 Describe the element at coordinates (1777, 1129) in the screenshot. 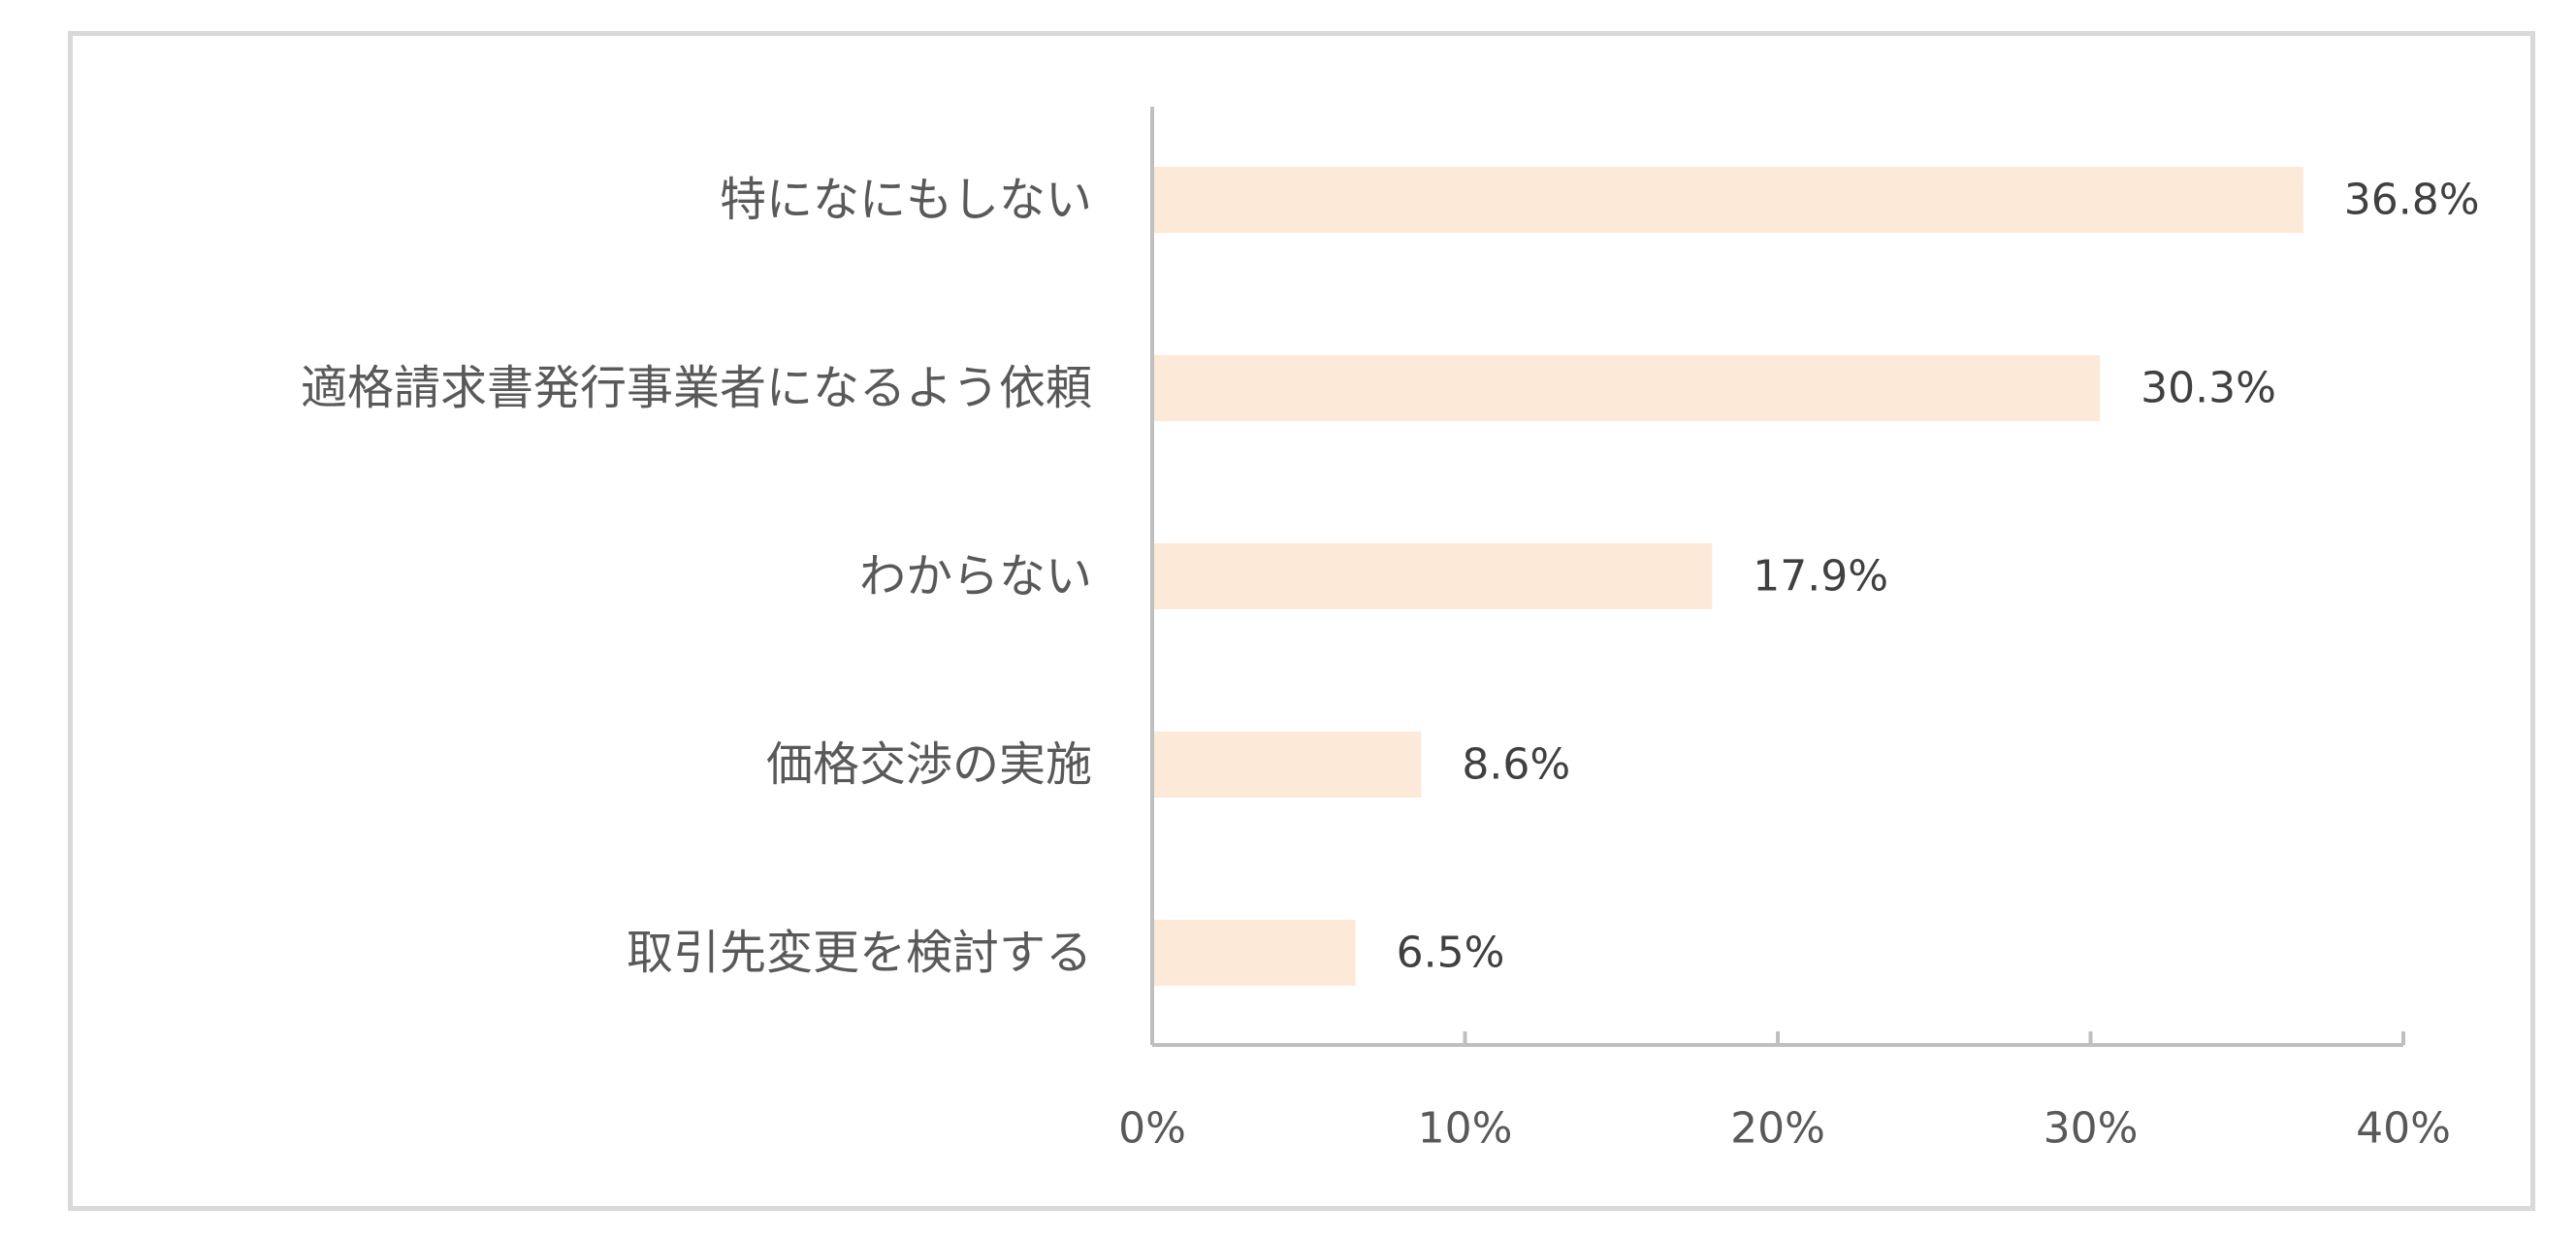

I see `x-tick-label-2: 20%` at that location.